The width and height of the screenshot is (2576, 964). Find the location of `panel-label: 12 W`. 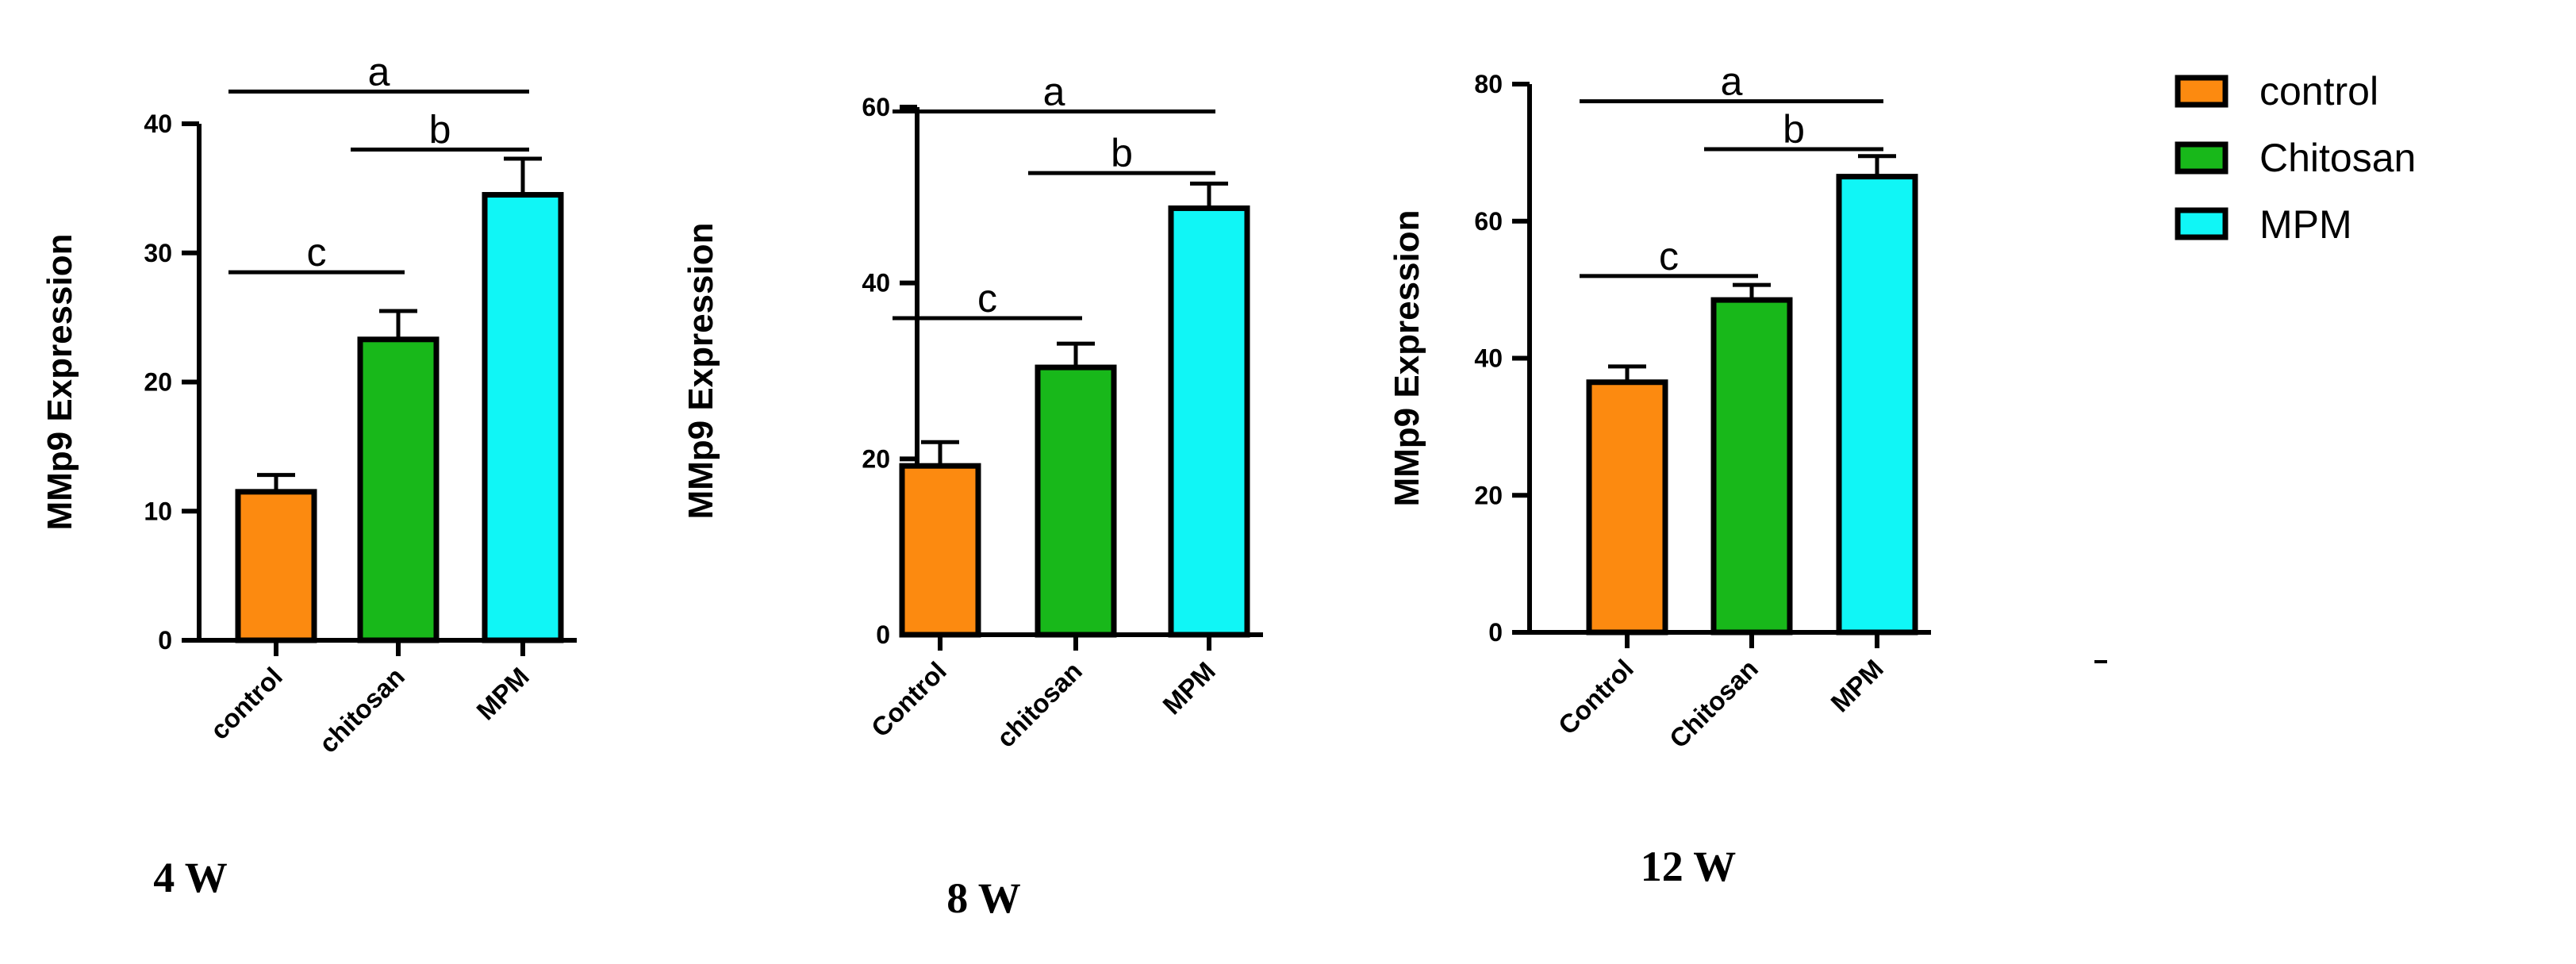

panel-label: 12 W is located at coordinates (1689, 866).